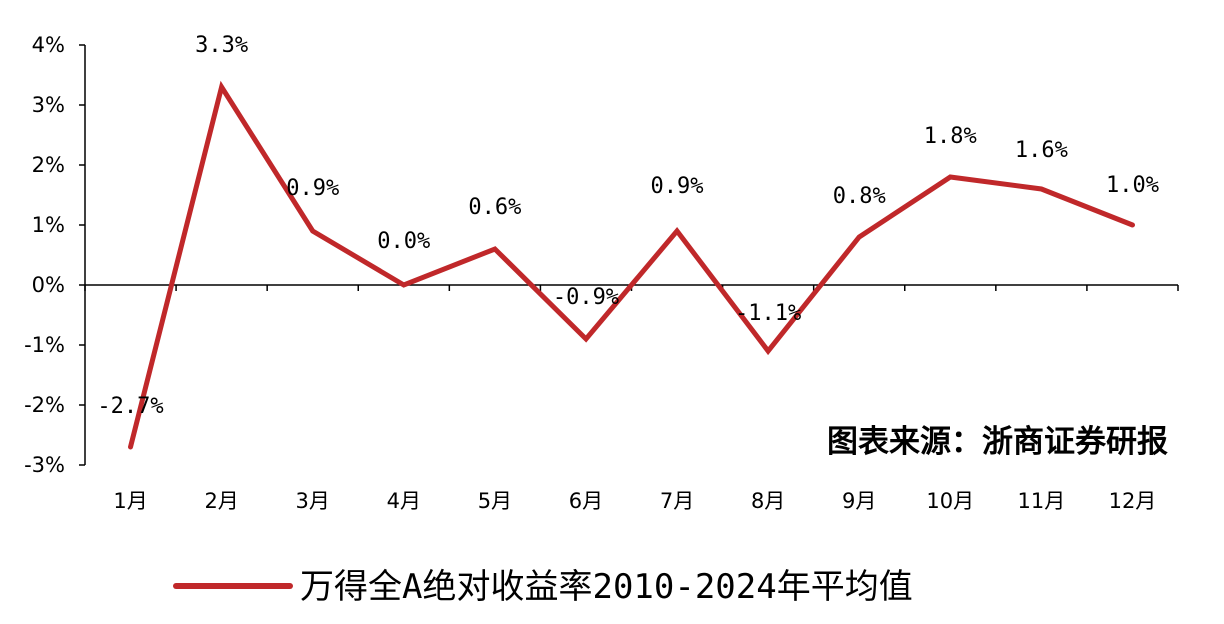 This screenshot has width=1224, height=624. I want to click on data-label: 0.8%, so click(859, 196).